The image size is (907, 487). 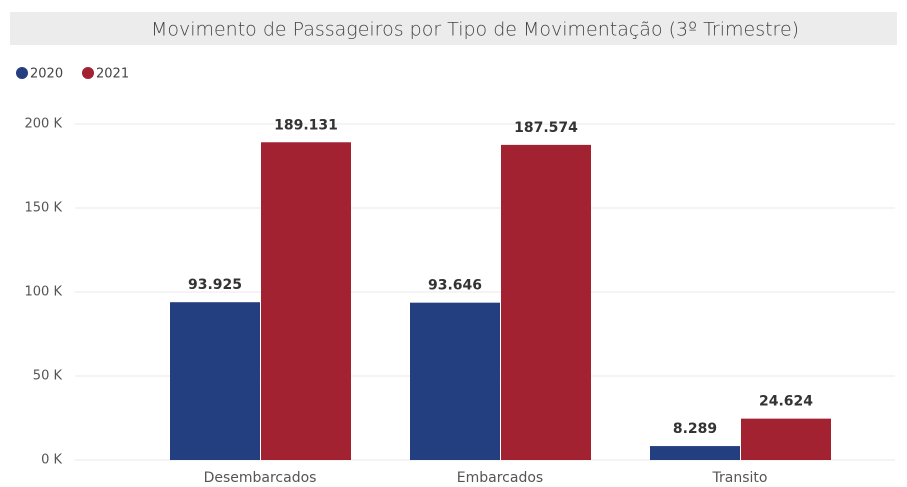 I want to click on legend-label: 2020, so click(x=46, y=74).